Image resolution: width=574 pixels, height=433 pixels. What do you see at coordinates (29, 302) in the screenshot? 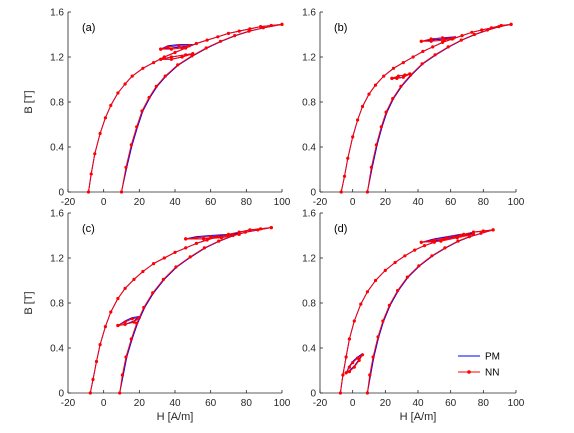
I see `y-axis-label: B [T]` at bounding box center [29, 302].